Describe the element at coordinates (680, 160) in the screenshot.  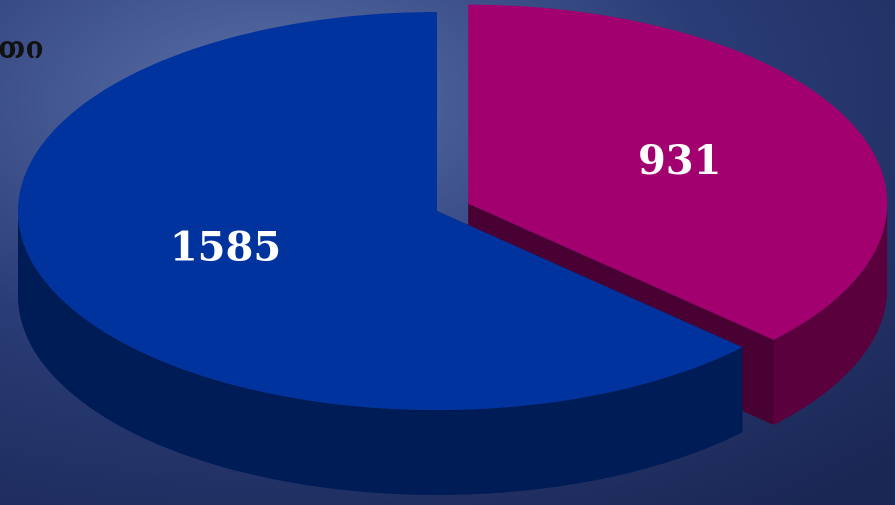
I see `data-label: 931` at that location.